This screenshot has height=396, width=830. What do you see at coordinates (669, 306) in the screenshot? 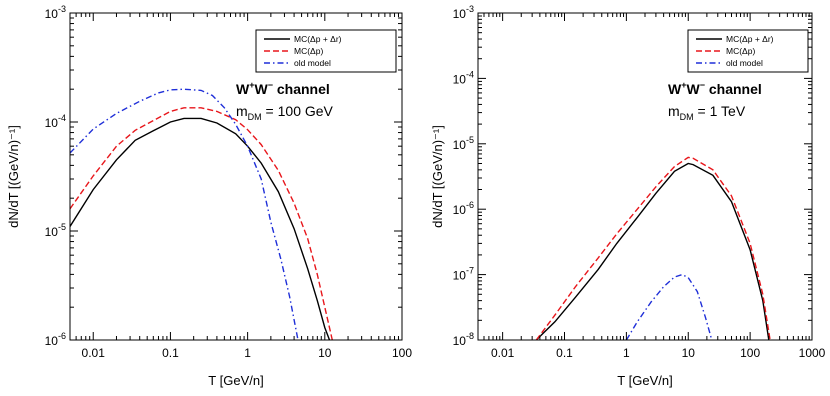
I see `series-line-dashdot` at bounding box center [669, 306].